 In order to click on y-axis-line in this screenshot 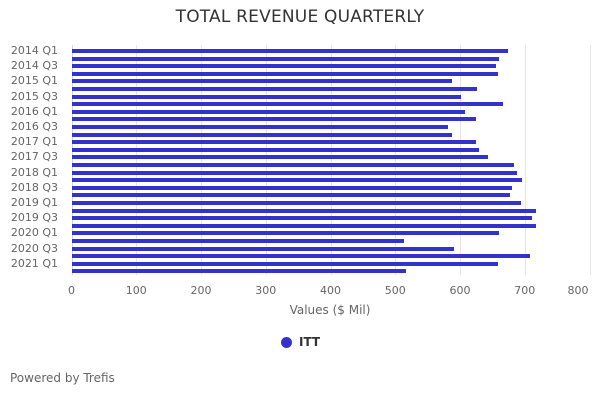, I will do `click(72, 160)`.